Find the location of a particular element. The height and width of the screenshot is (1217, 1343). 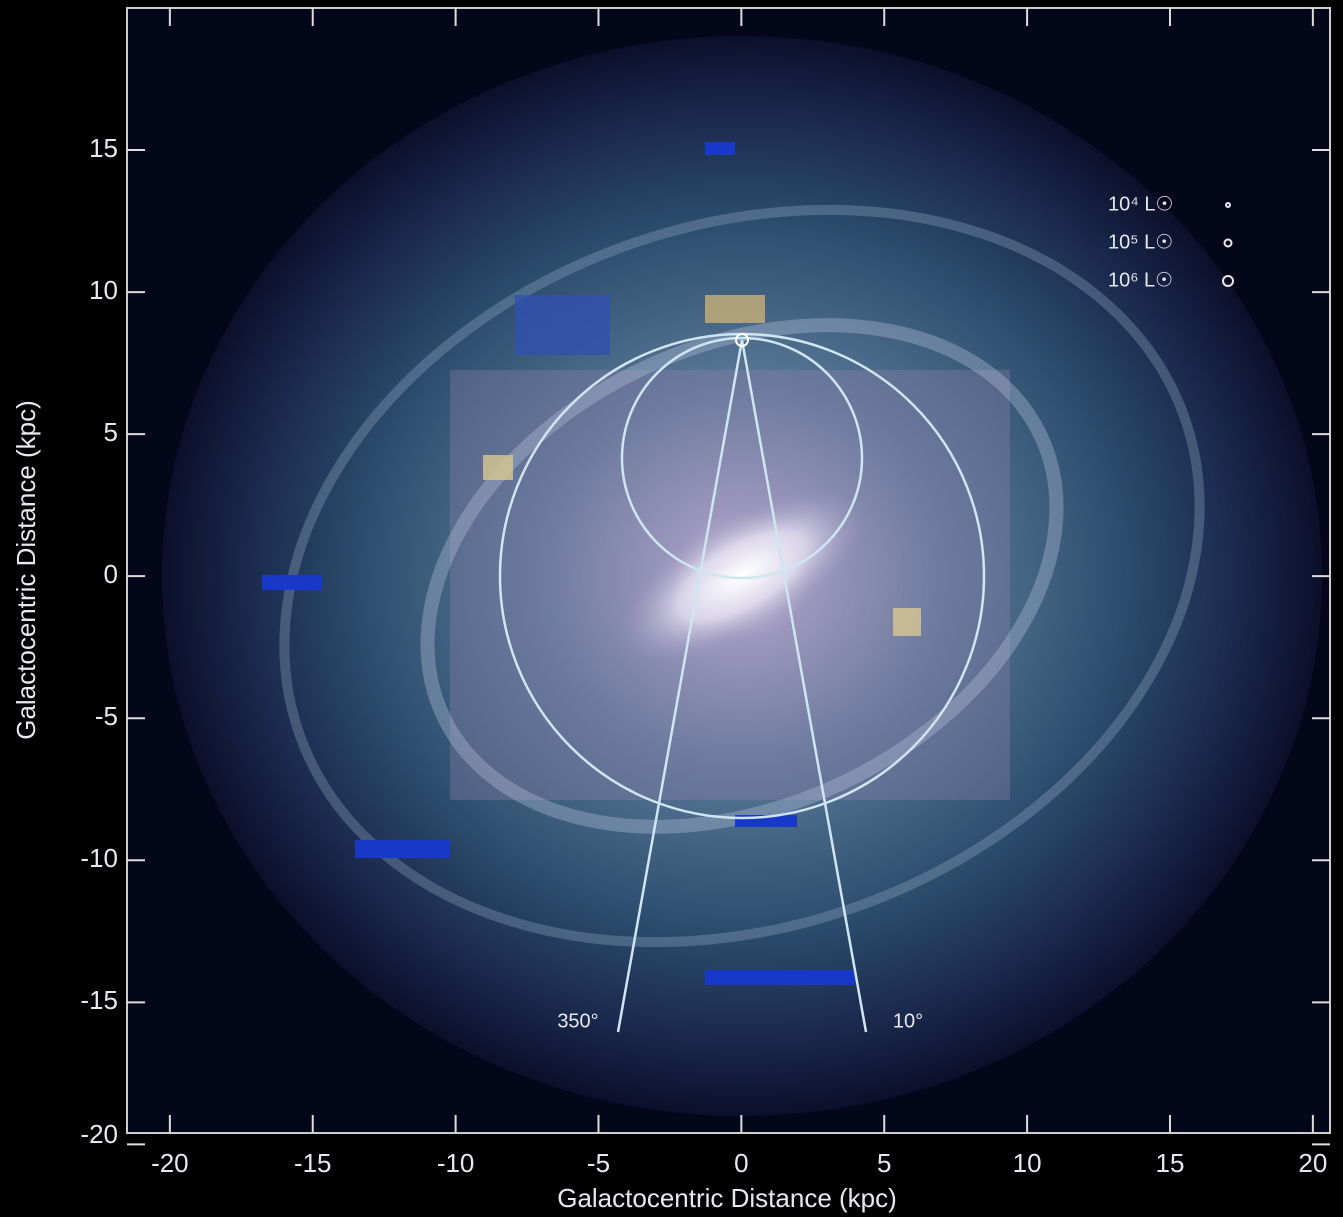

y-tick-label: 10 is located at coordinates (103, 290).